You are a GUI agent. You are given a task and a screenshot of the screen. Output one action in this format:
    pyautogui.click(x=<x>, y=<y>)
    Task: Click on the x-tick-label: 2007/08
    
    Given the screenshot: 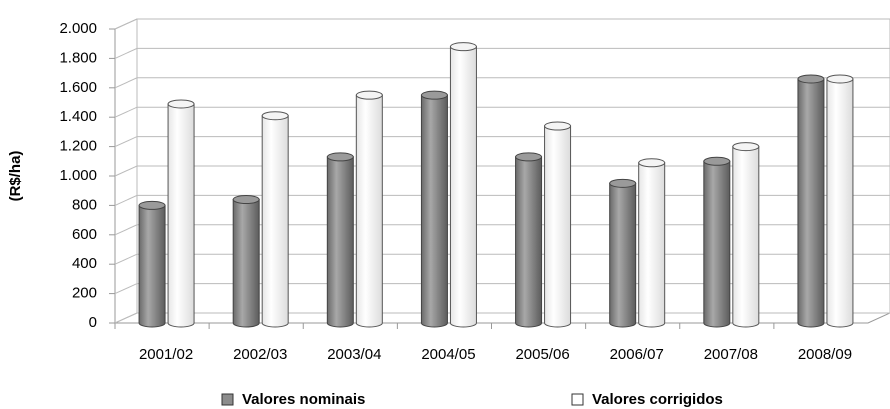 What is the action you would take?
    pyautogui.click(x=731, y=354)
    